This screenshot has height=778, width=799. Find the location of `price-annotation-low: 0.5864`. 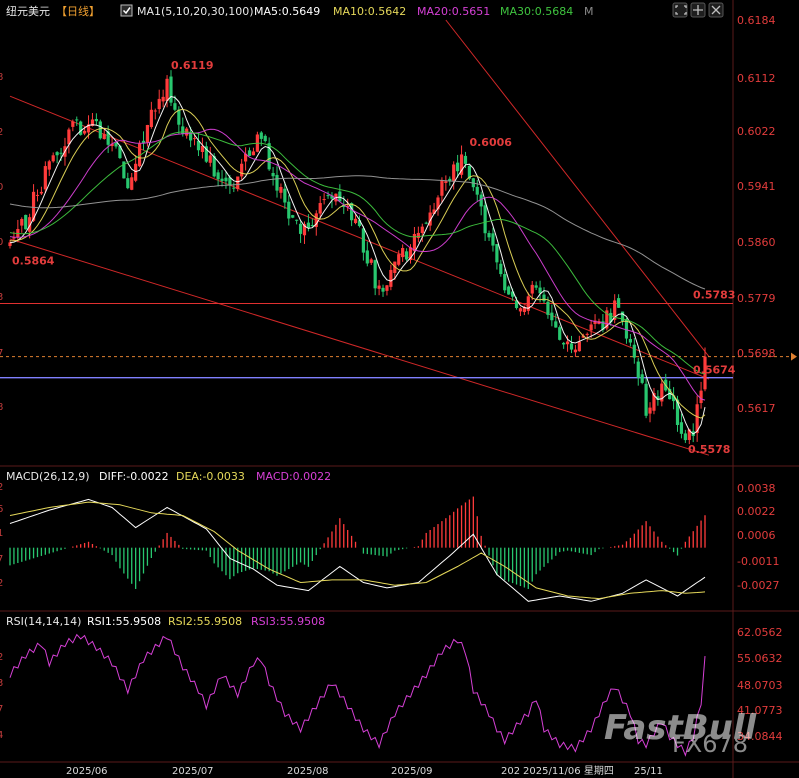

price-annotation-low: 0.5864 is located at coordinates (33, 260).